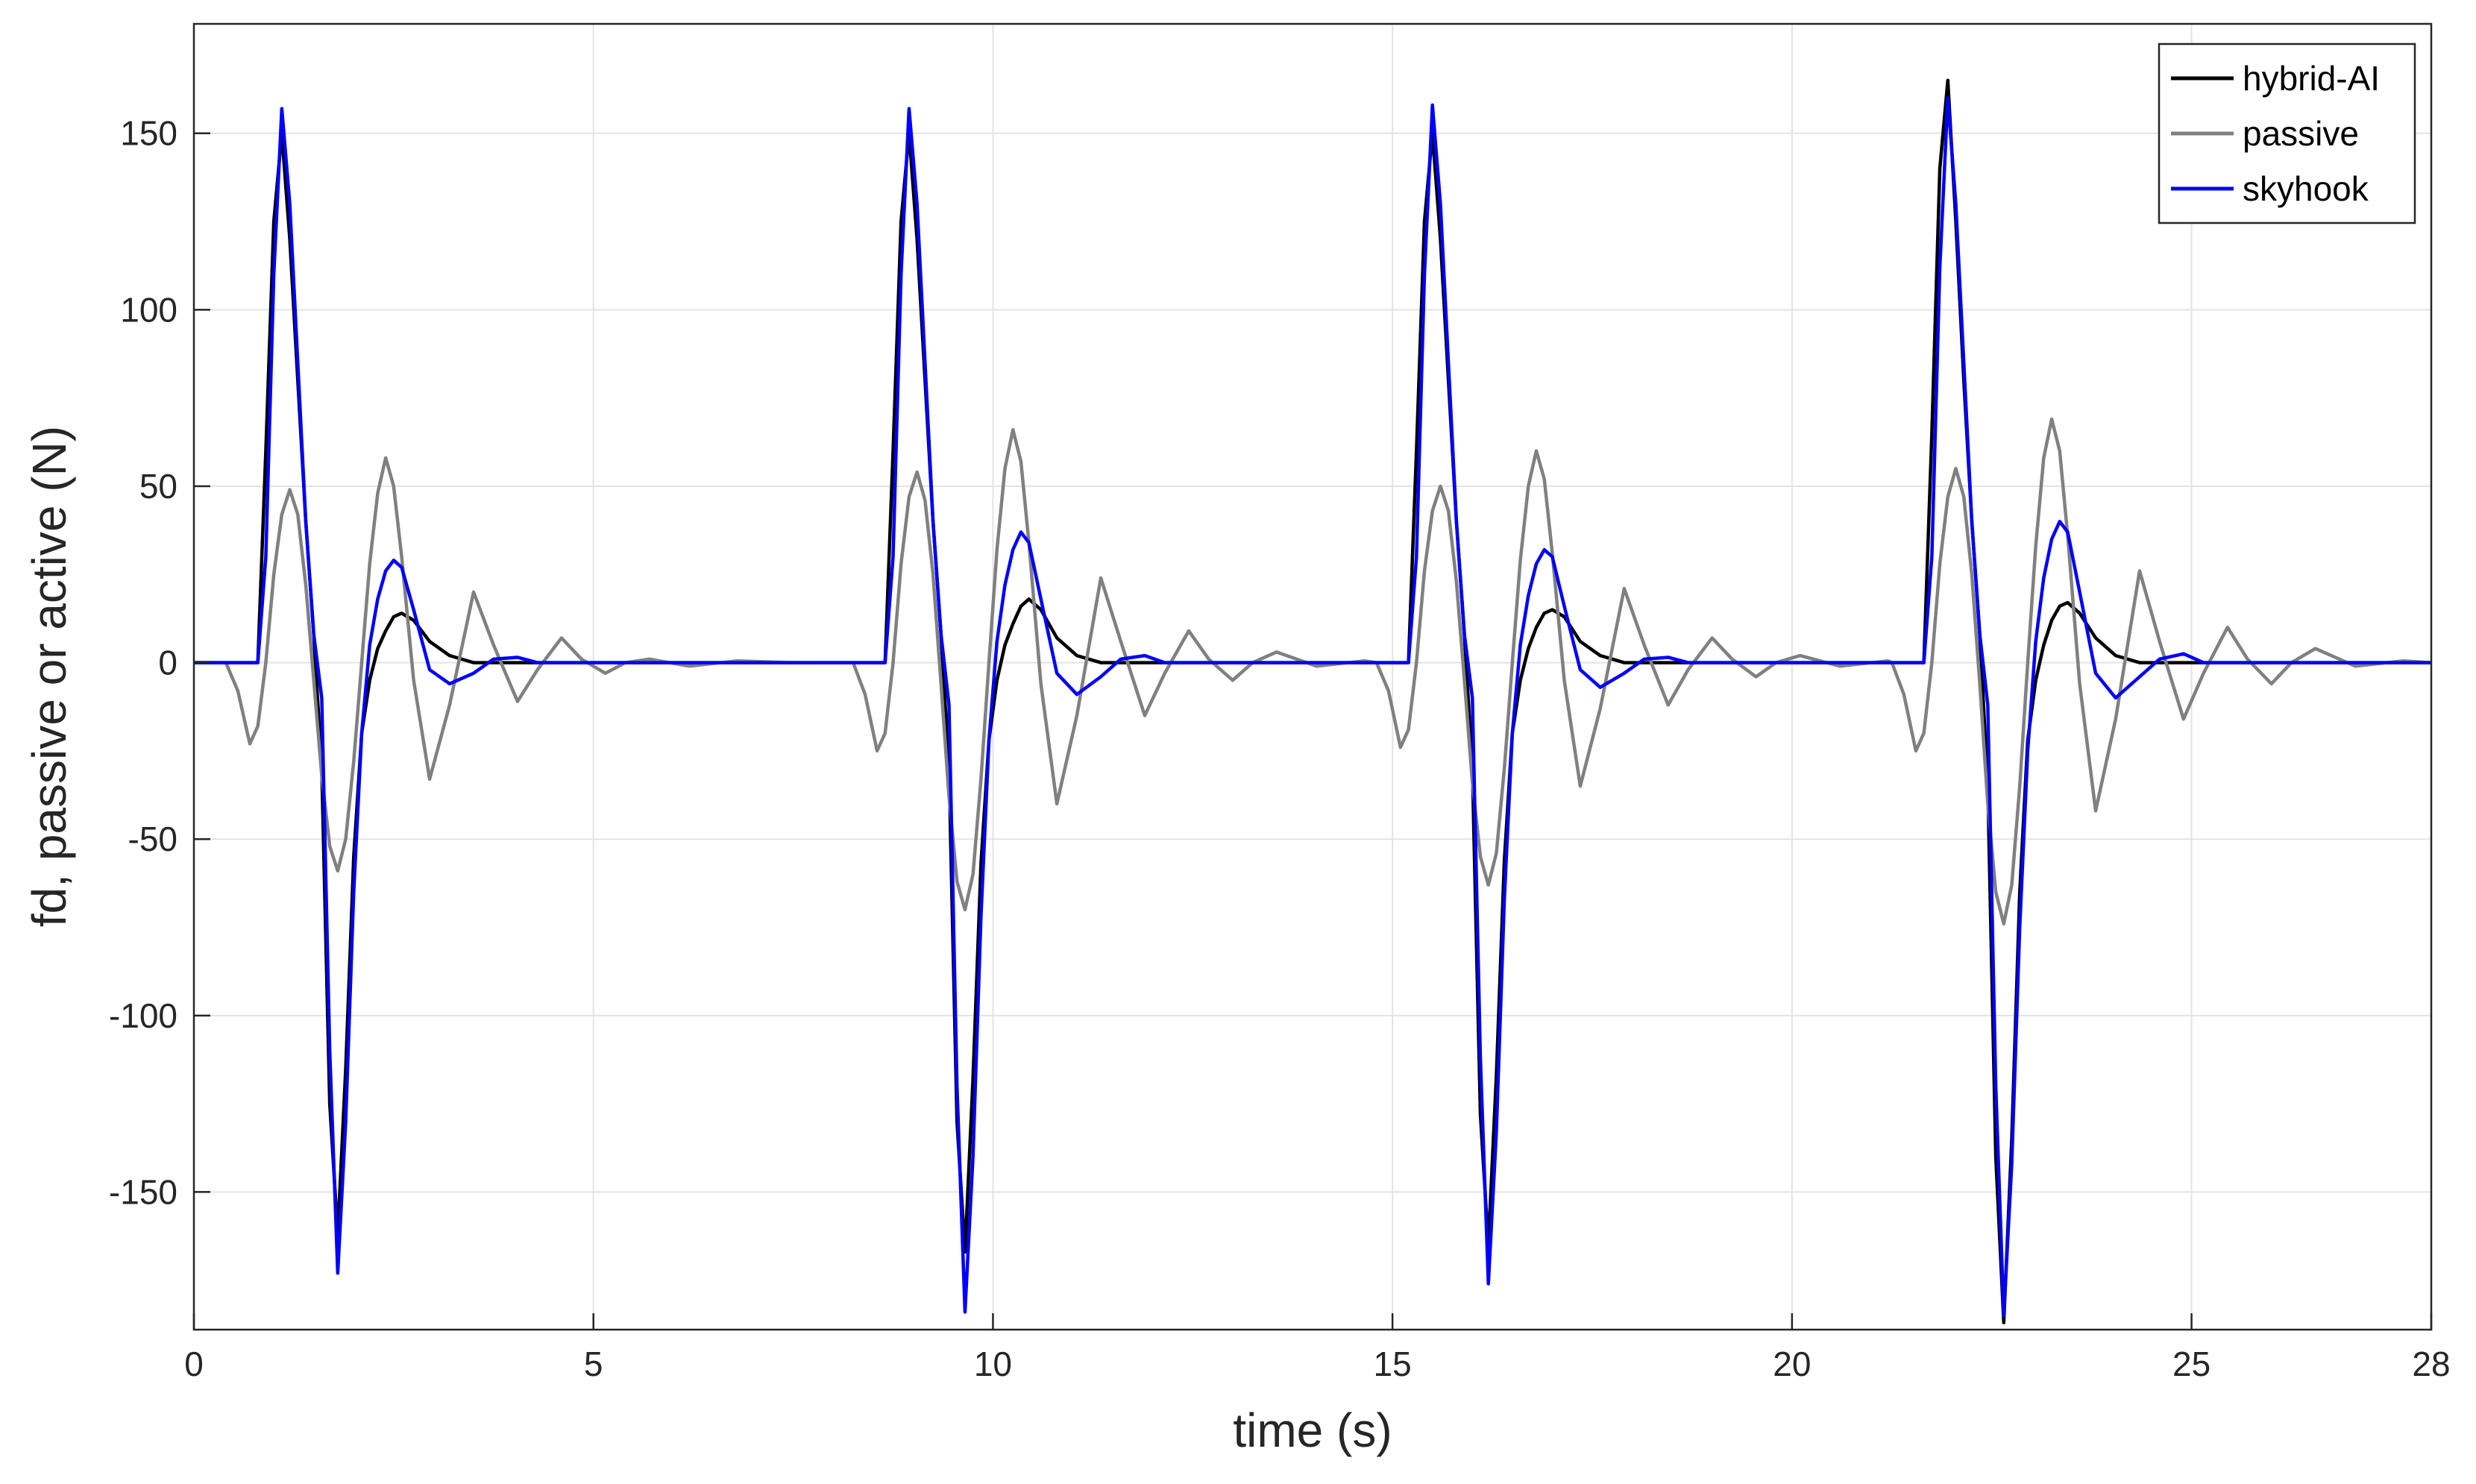 The width and height of the screenshot is (2476, 1484). What do you see at coordinates (2191, 1364) in the screenshot?
I see `x-tick-label: 25` at bounding box center [2191, 1364].